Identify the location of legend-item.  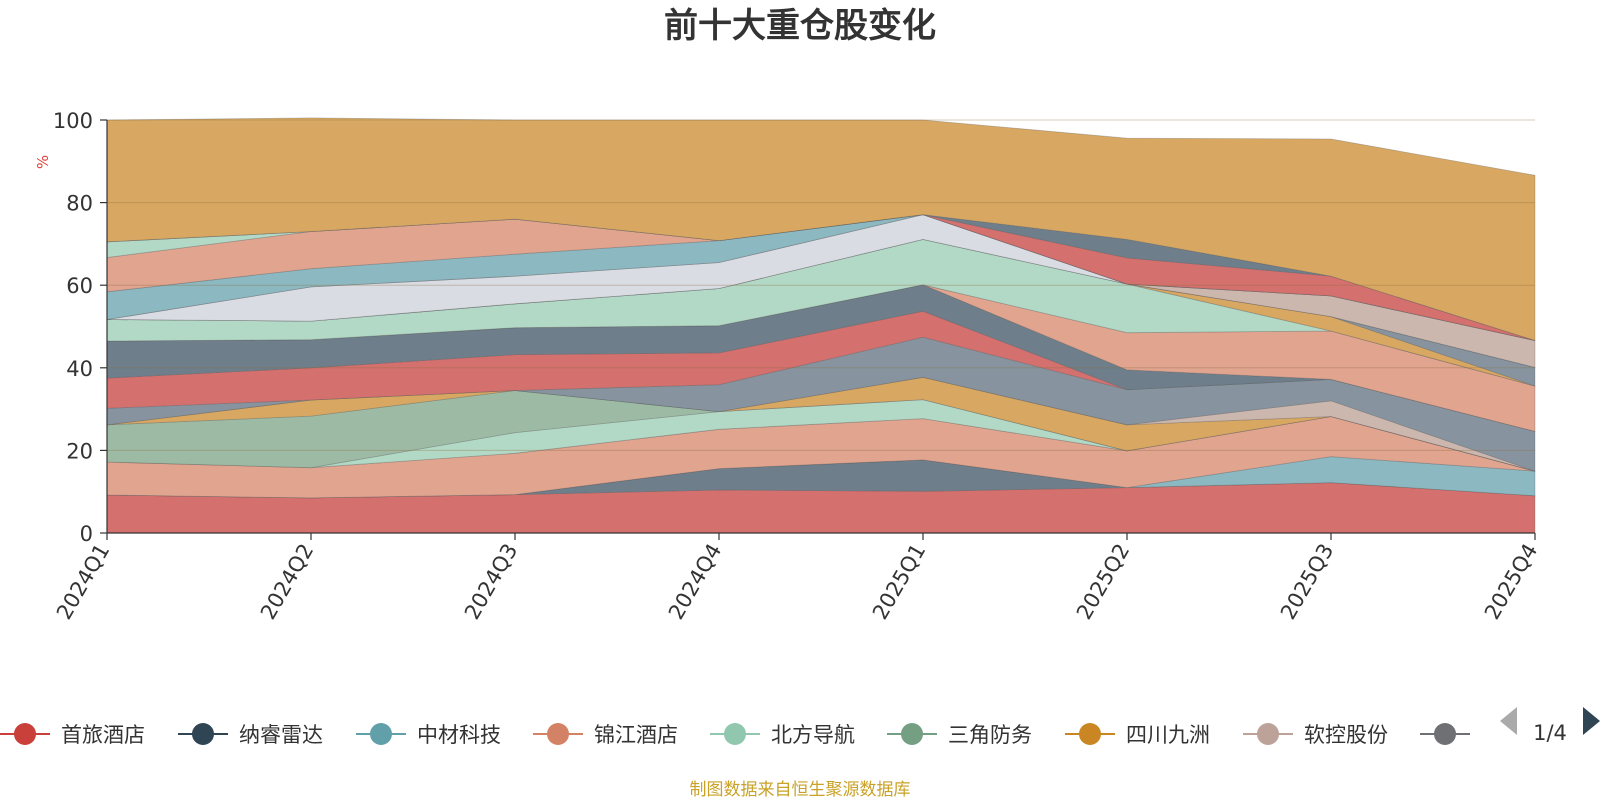
(1445, 734).